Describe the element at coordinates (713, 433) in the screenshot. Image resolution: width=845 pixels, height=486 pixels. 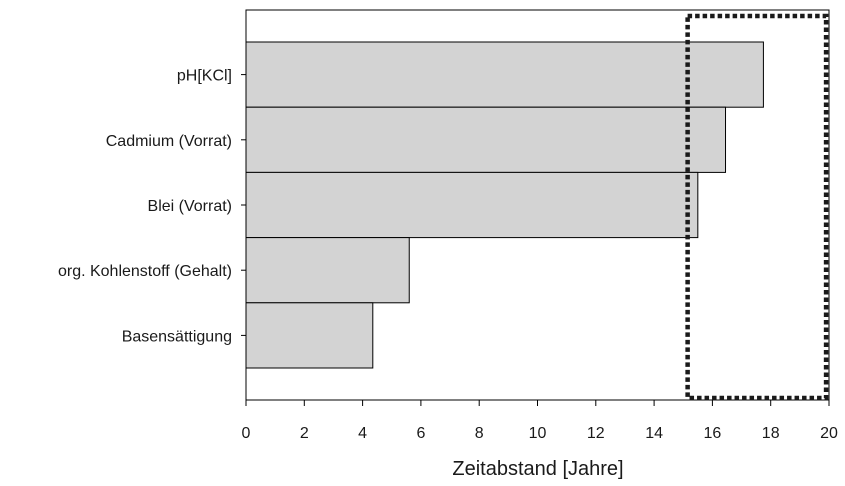
I see `x-tick-label: 16` at that location.